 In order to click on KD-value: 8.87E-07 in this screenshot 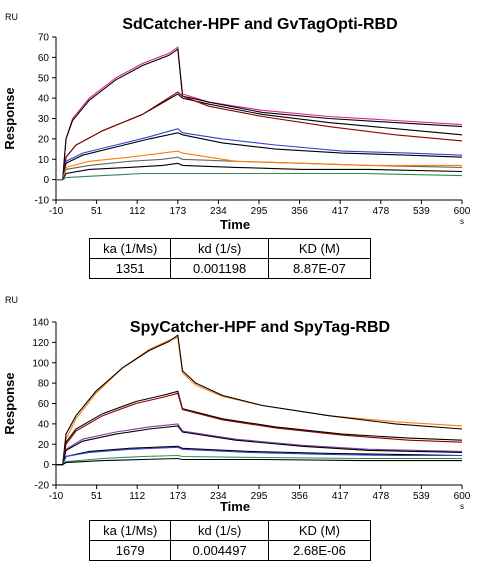, I will do `click(319, 268)`.